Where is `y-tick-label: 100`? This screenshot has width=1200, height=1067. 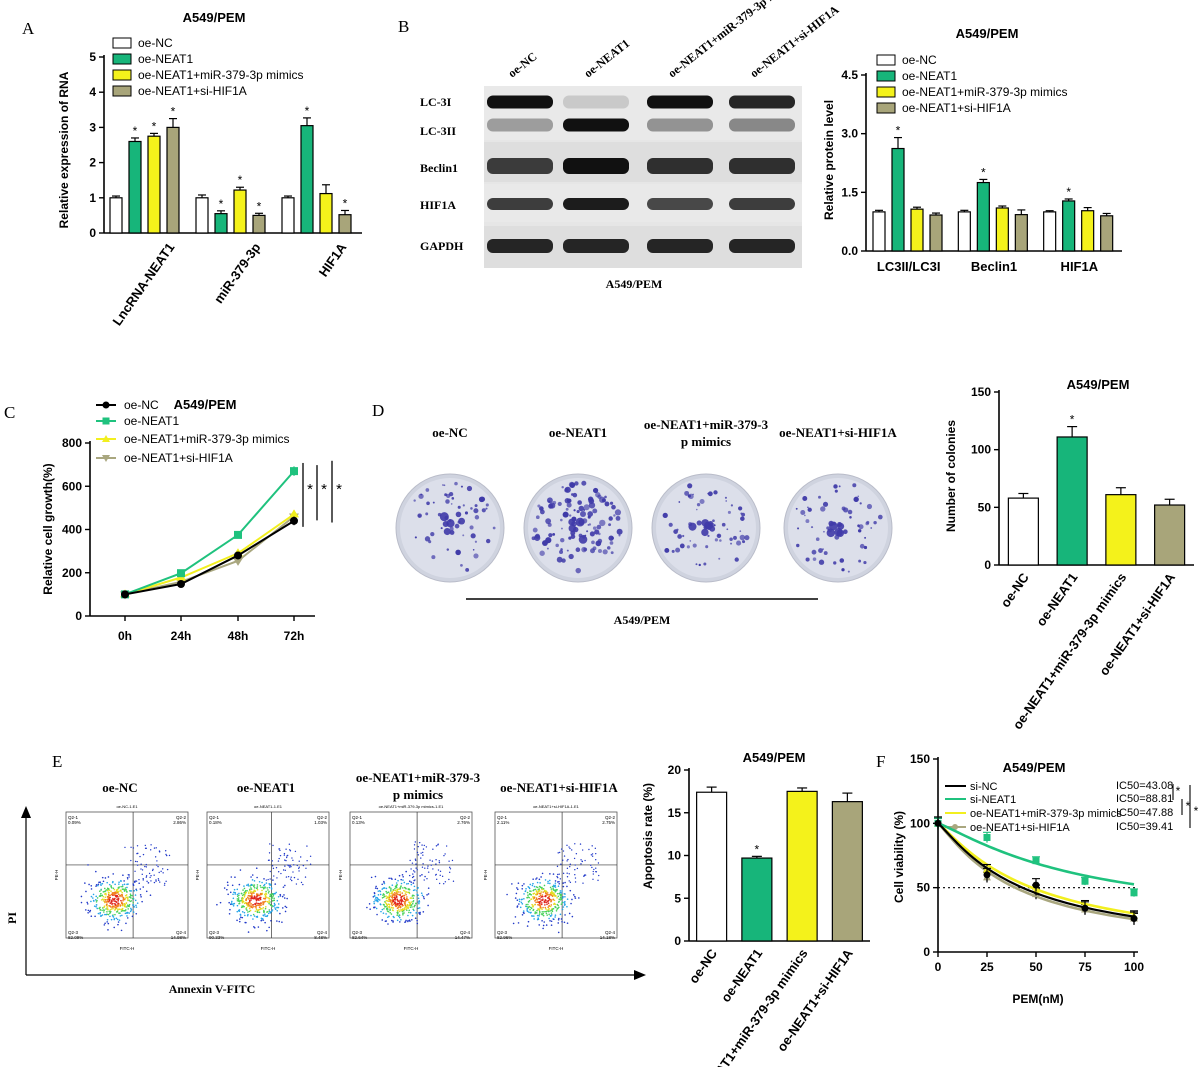
y-tick-label: 100 is located at coordinates (920, 823).